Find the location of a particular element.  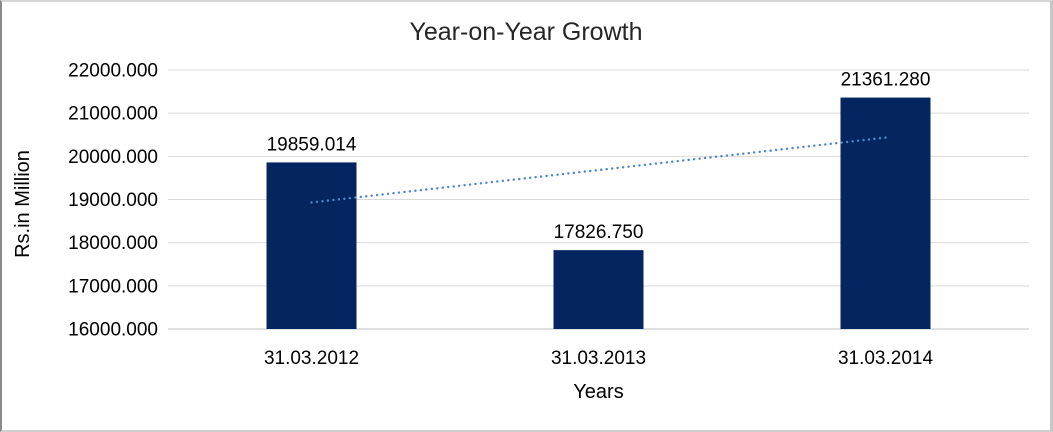

y-tick-label: 16000.000 is located at coordinates (113, 330).